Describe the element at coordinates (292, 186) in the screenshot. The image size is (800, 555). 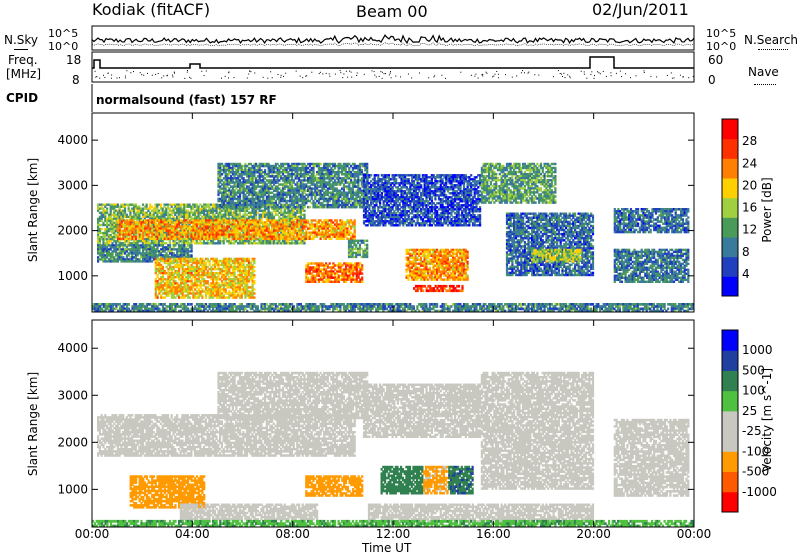
I see `power-scatter-region` at that location.